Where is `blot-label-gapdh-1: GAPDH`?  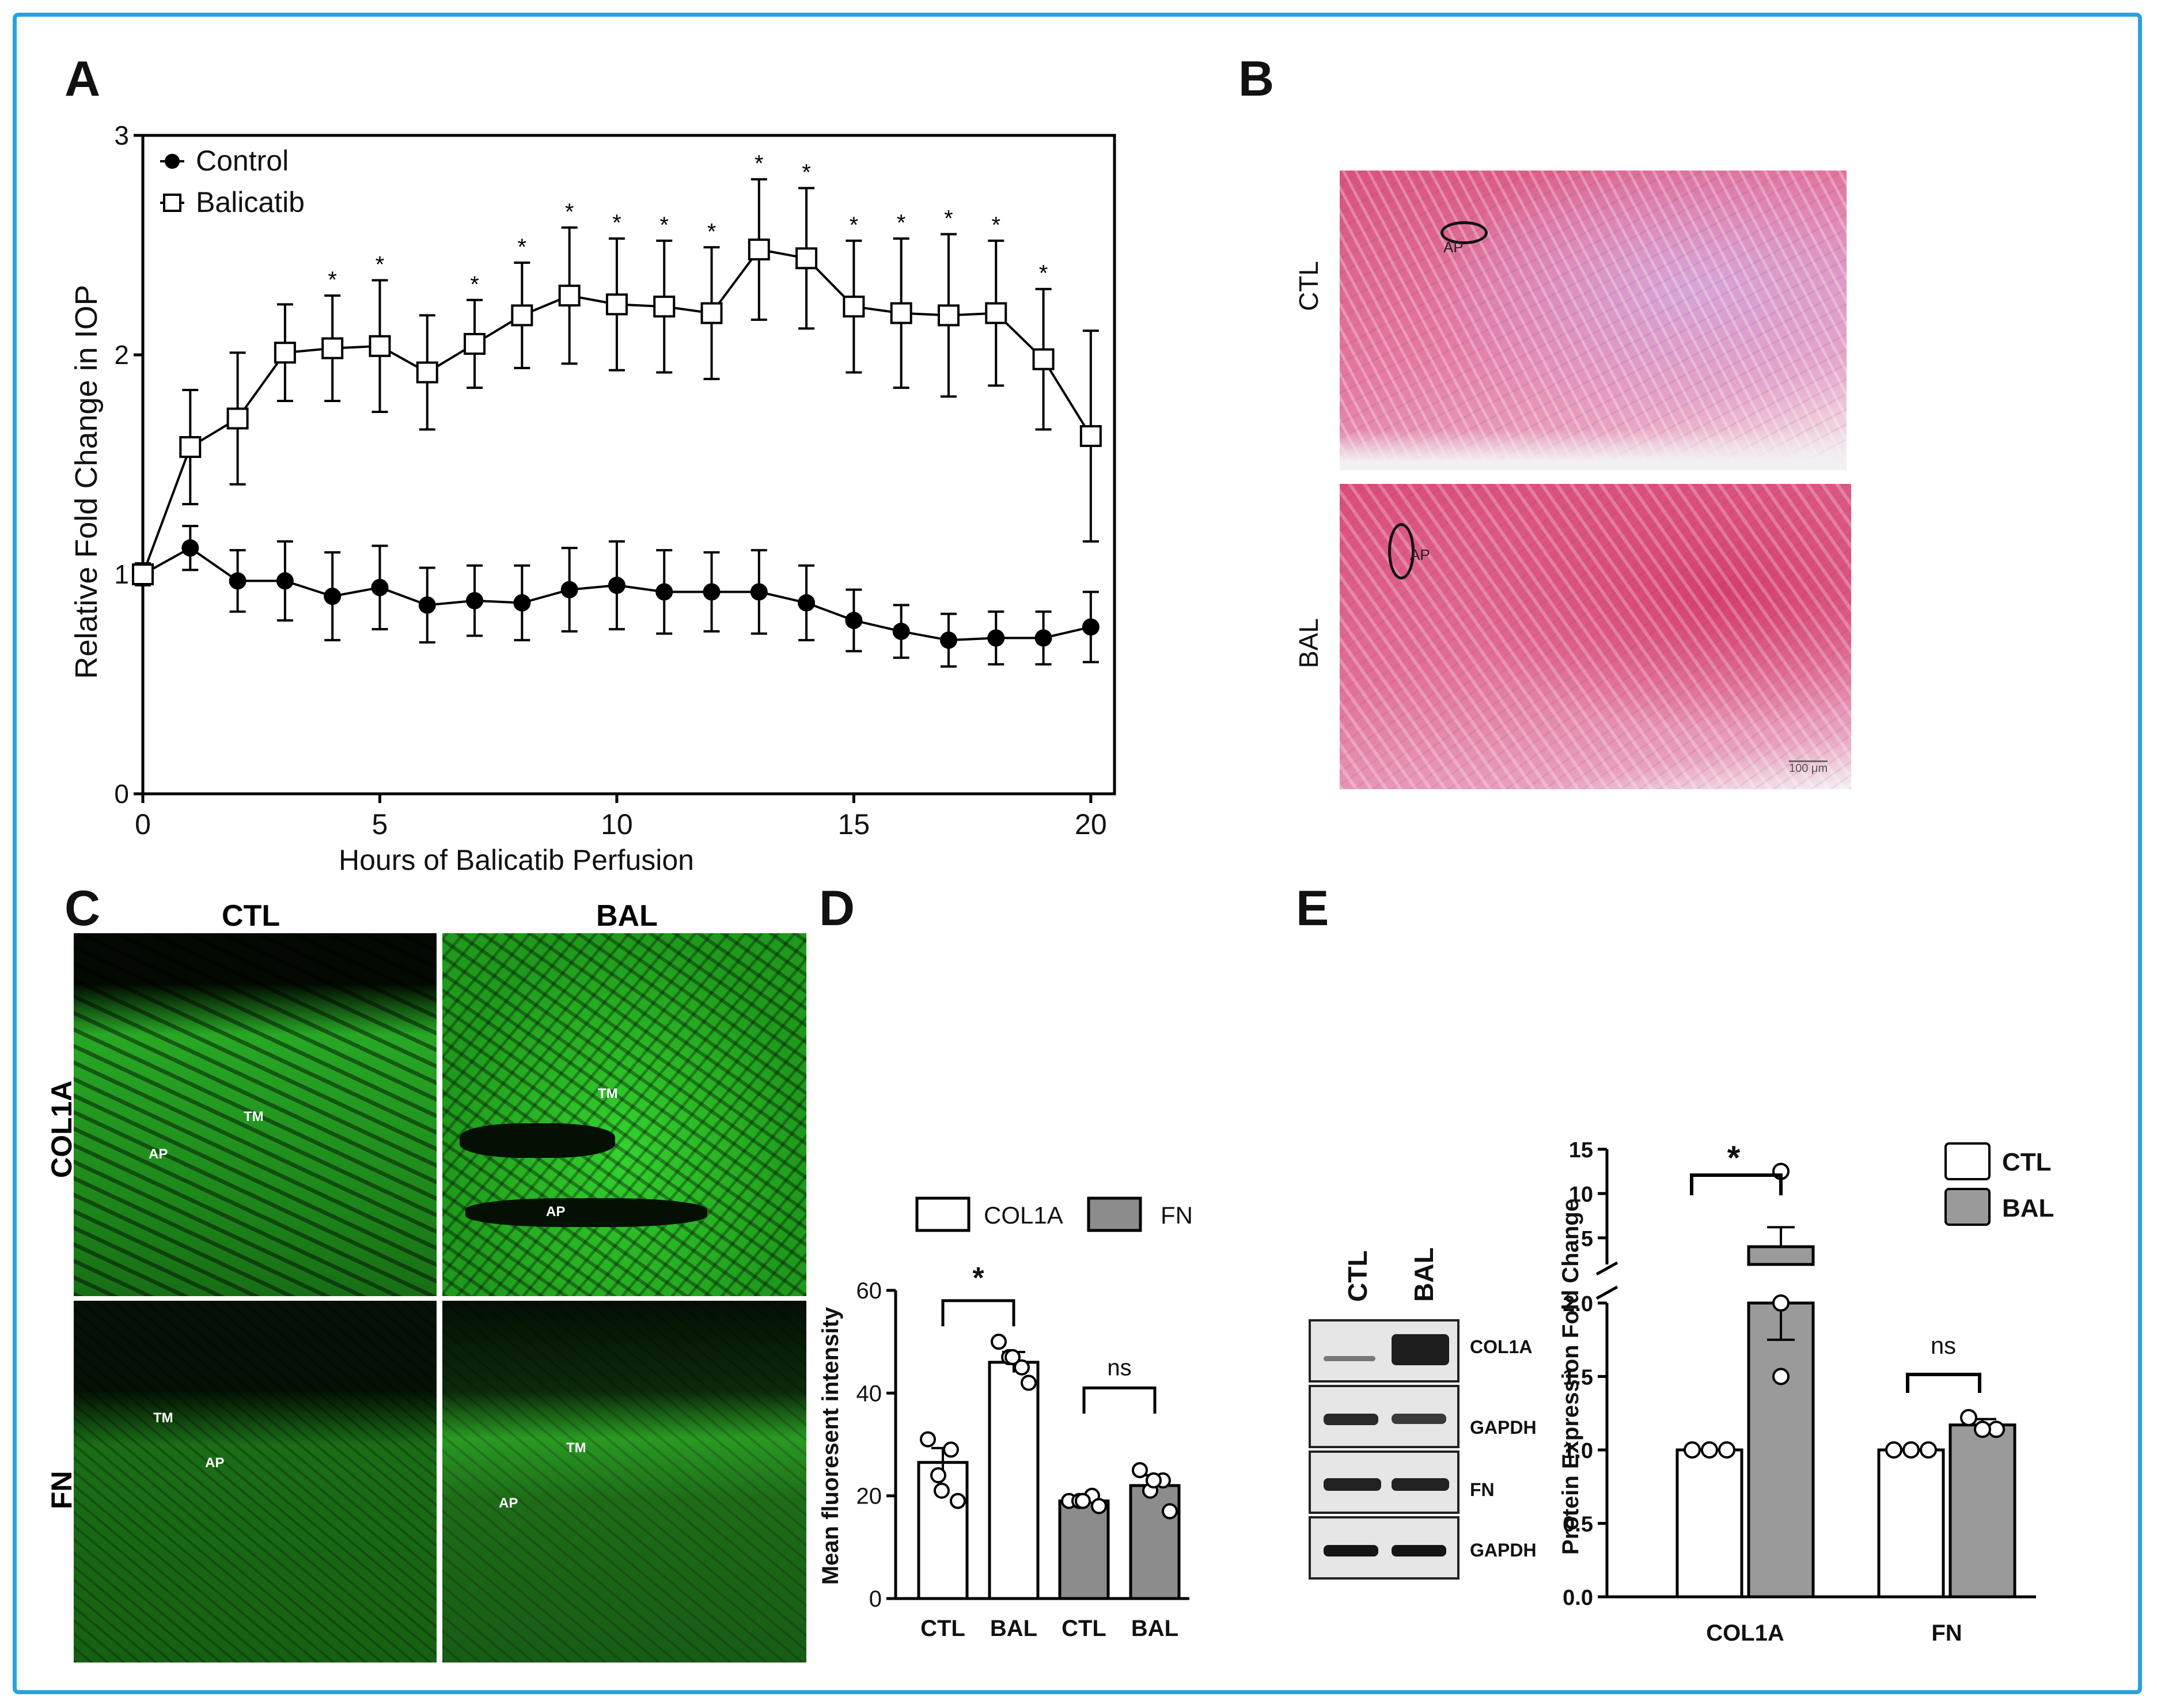 blot-label-gapdh-1: GAPDH is located at coordinates (1504, 1427).